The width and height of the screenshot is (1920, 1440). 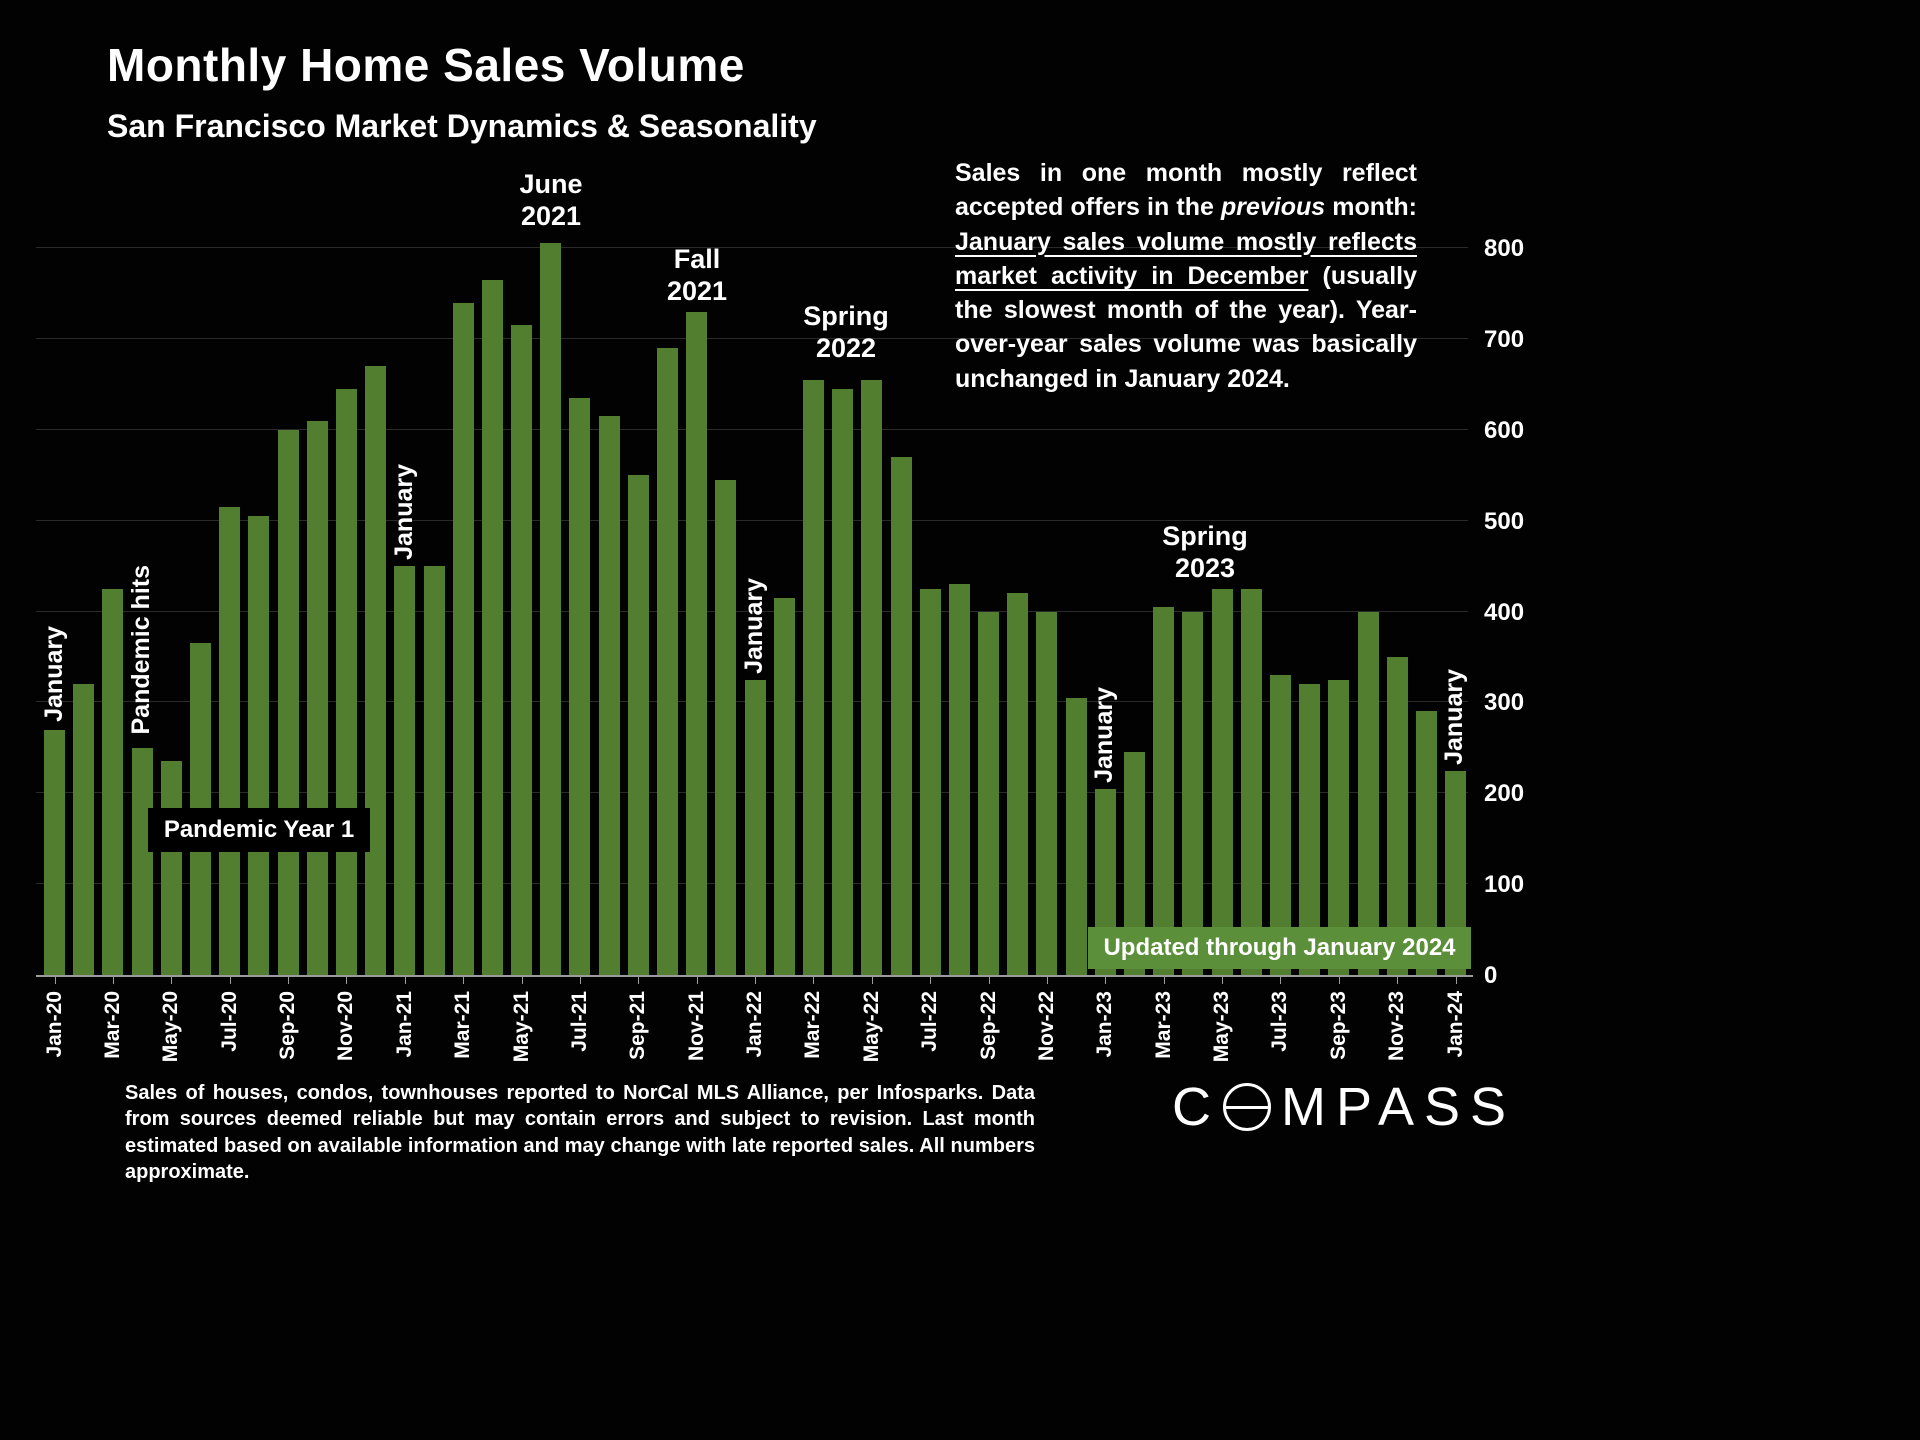 I want to click on x-tick-label-Jan-22: Jan-22, so click(x=755, y=1024).